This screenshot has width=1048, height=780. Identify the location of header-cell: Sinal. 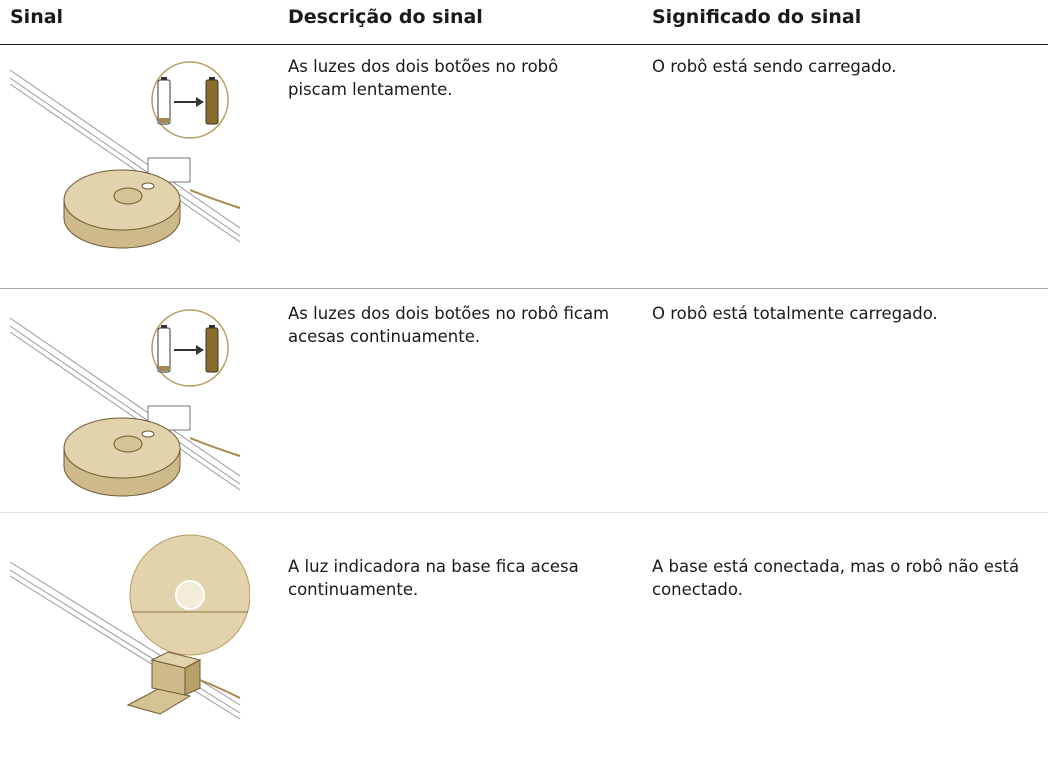
(37, 17).